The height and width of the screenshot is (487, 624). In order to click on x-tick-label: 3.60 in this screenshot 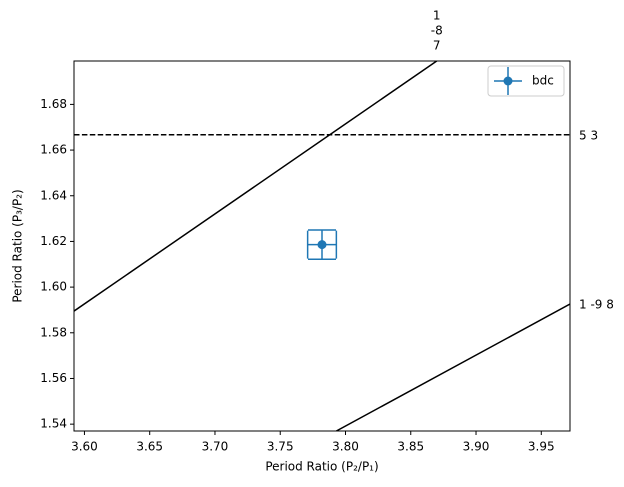, I will do `click(84, 447)`.